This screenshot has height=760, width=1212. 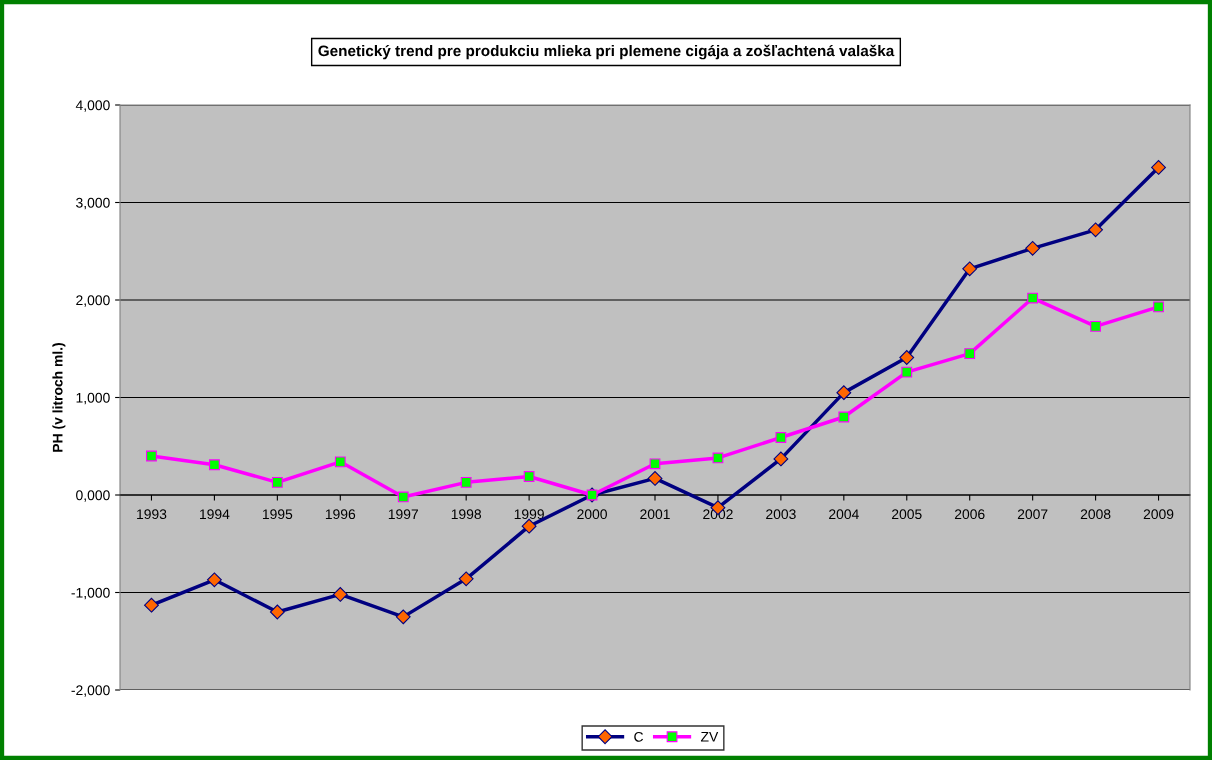 What do you see at coordinates (92, 106) in the screenshot?
I see `y-tick-label: 4,000` at bounding box center [92, 106].